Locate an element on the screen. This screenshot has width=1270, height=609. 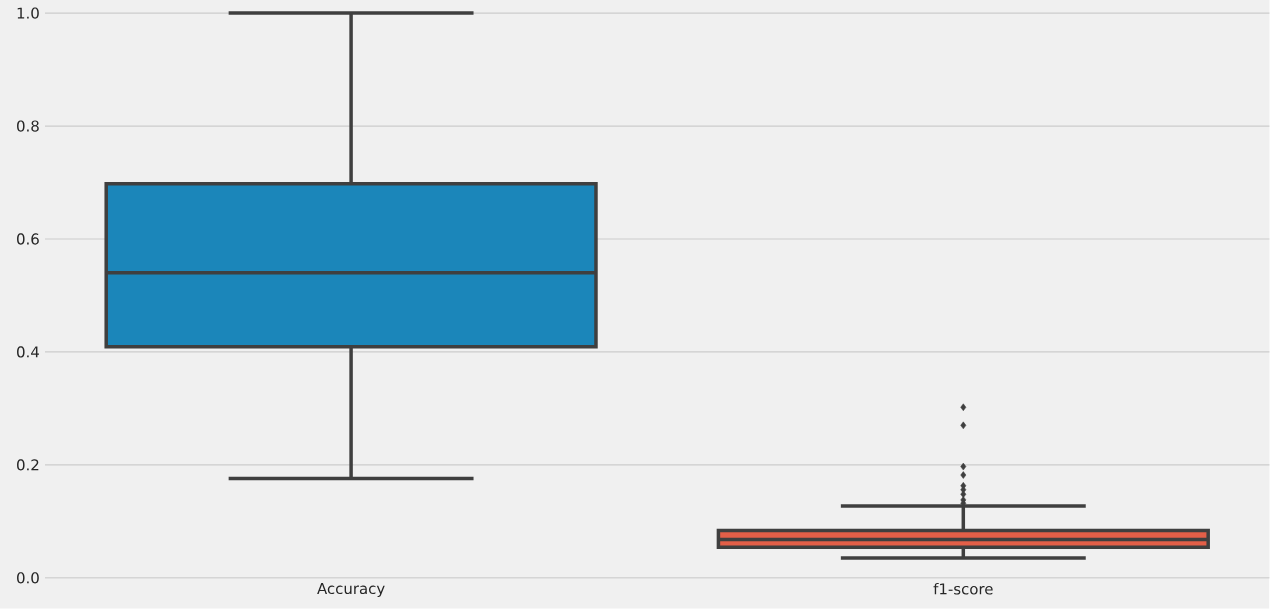
y-tick-label: 0.6 is located at coordinates (28, 239).